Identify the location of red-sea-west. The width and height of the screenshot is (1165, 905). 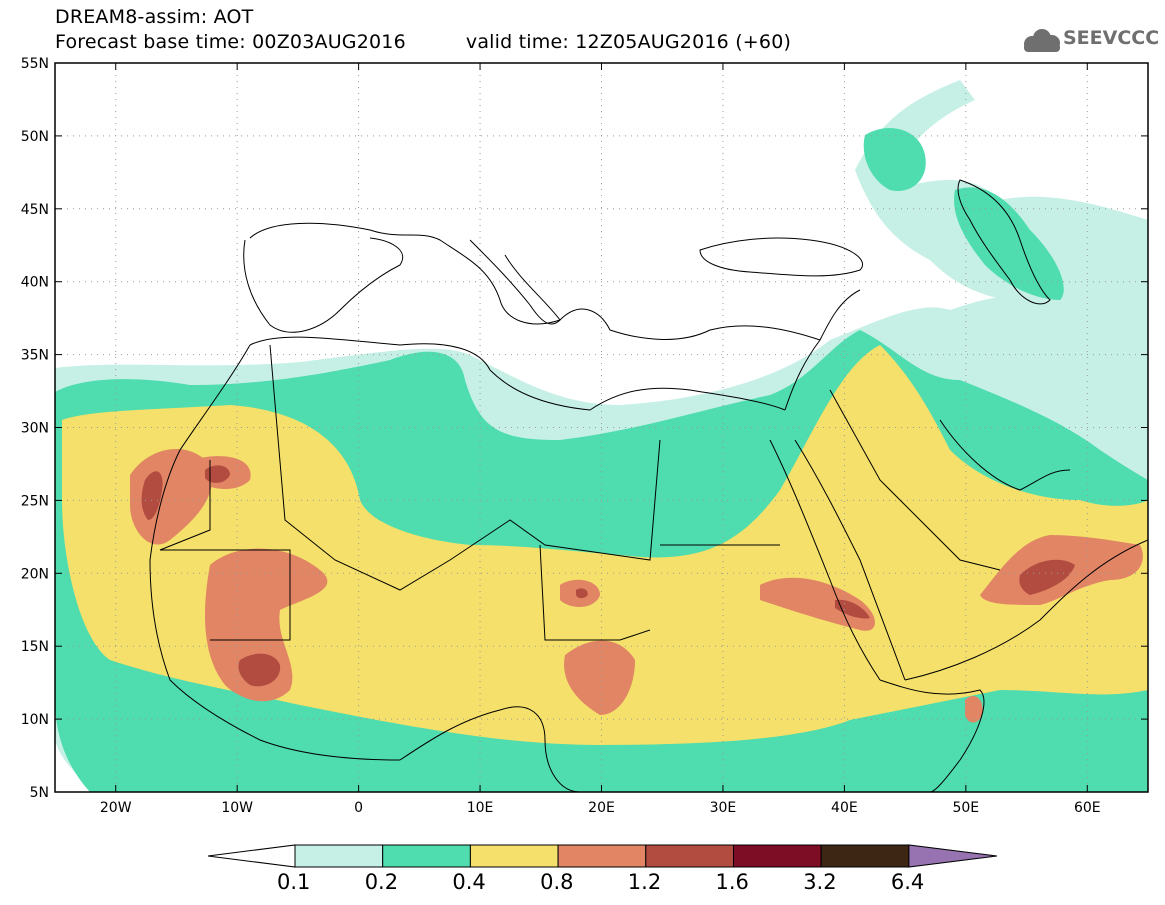
(825, 560).